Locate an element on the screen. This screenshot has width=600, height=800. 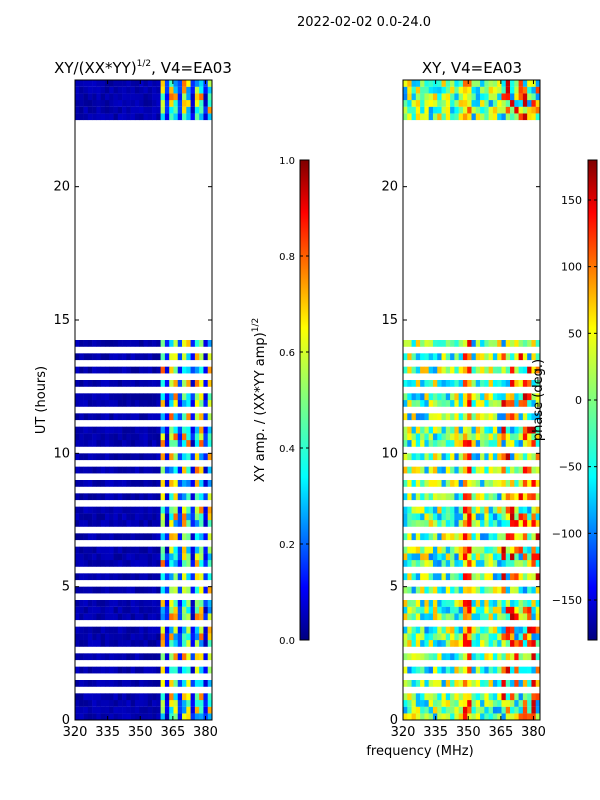
y-tick-label: 15 is located at coordinates (61, 320).